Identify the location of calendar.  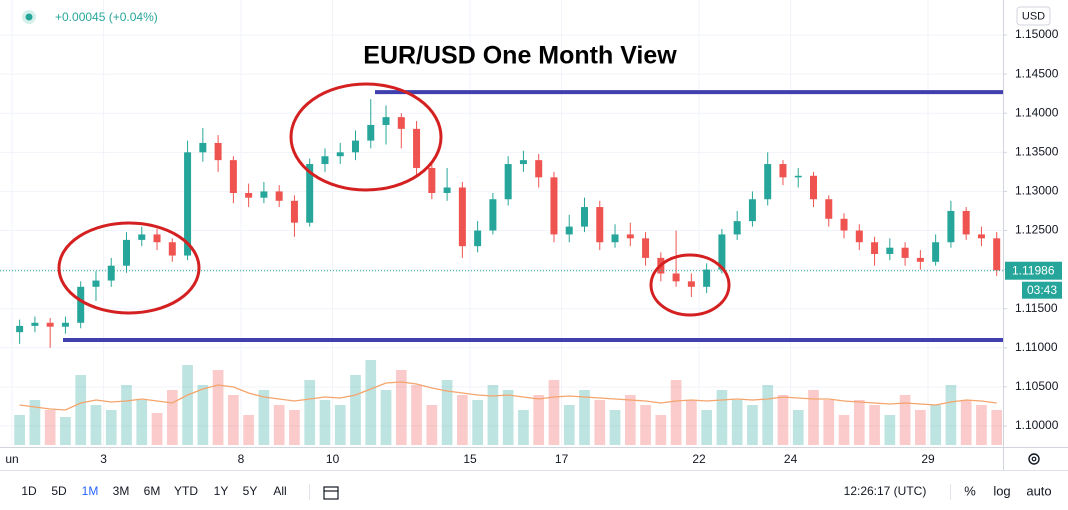
(331, 493).